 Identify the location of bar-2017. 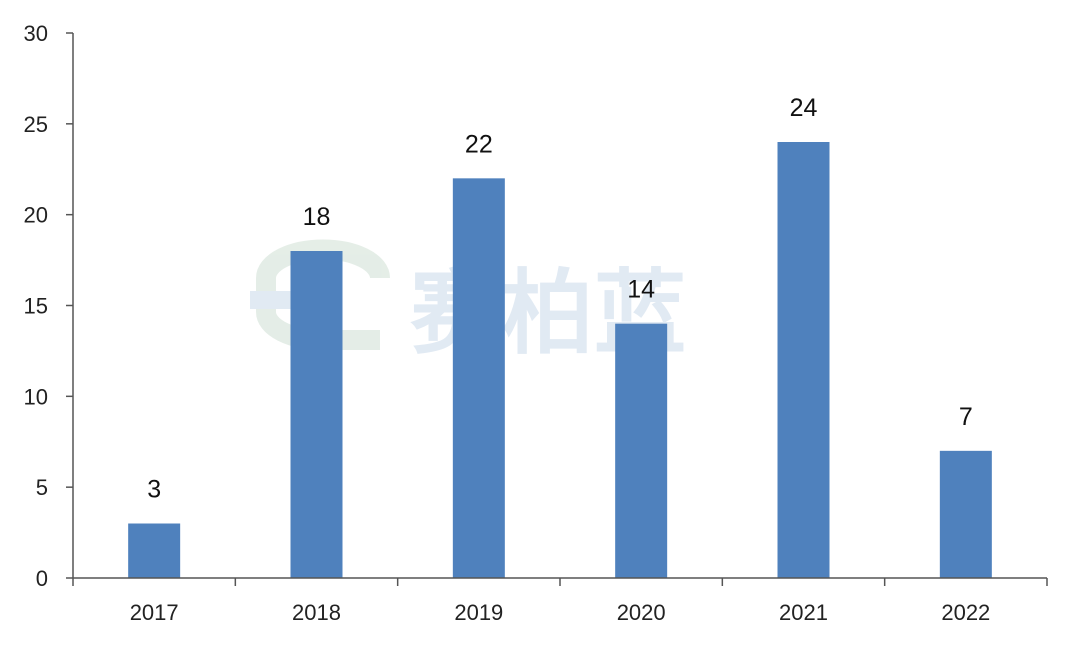
(154, 550).